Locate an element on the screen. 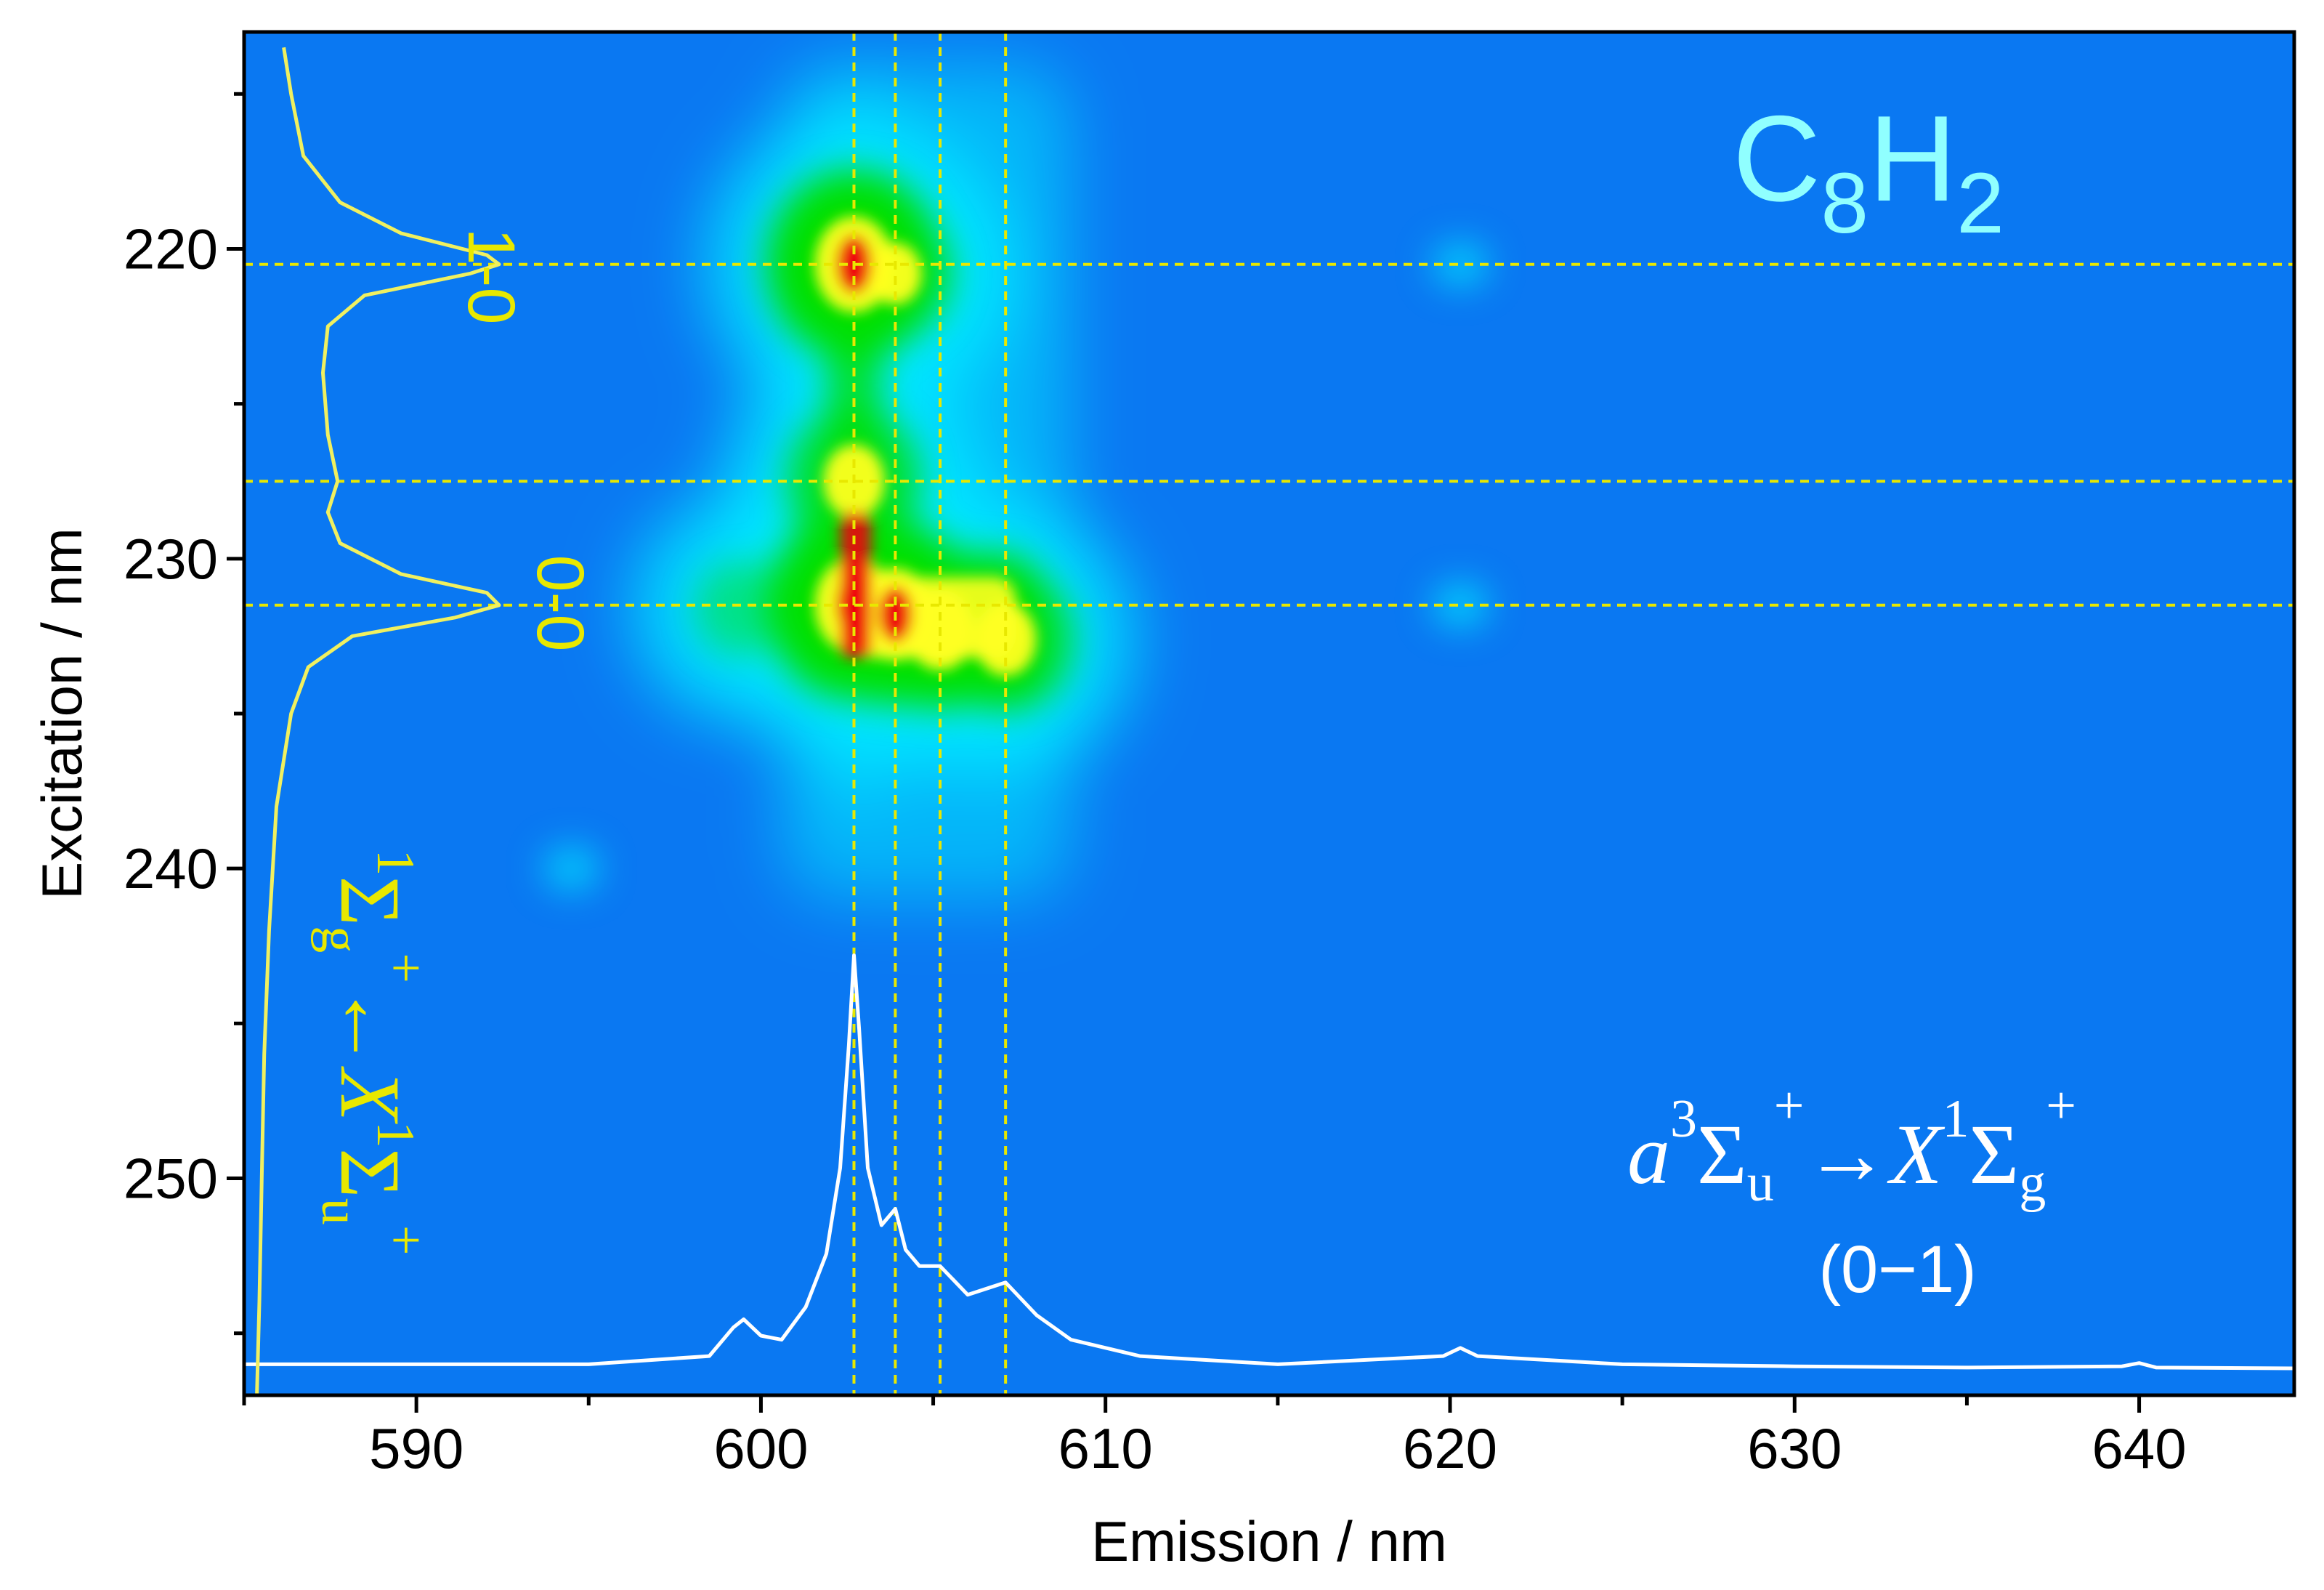 This screenshot has width=2324, height=1590. heat-yellow-band is located at coordinates (926, 617).